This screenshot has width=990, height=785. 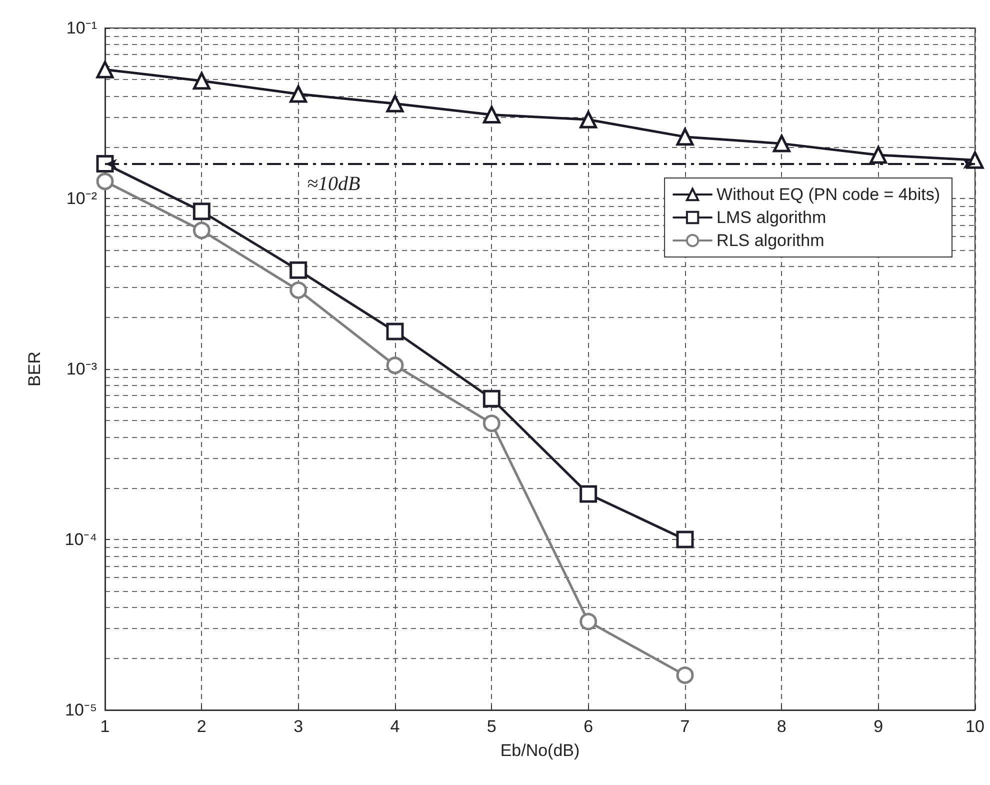 I want to click on y-tick-label: 10⁻⁵, so click(x=81, y=710).